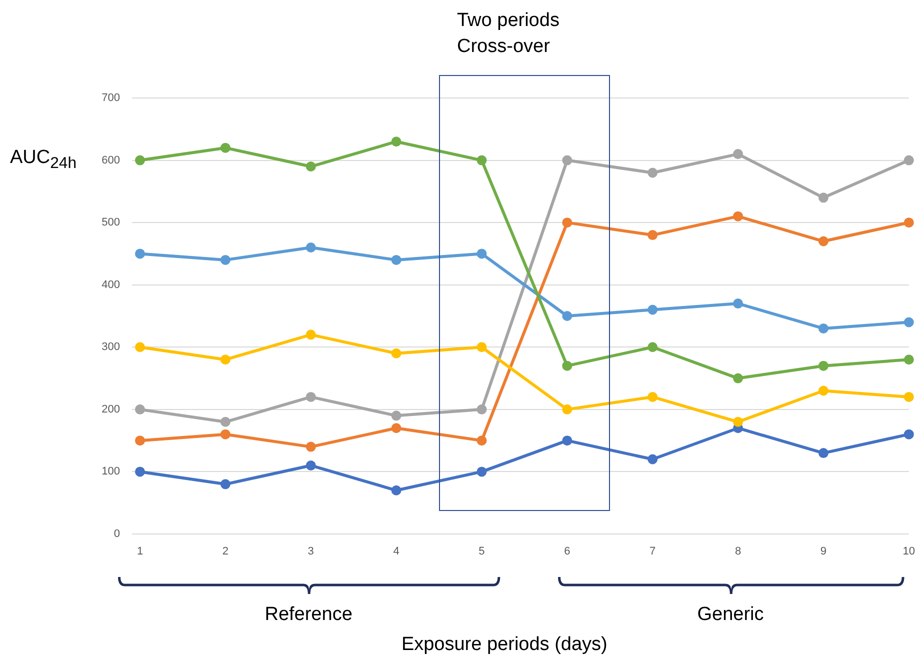  What do you see at coordinates (909, 552) in the screenshot?
I see `x-tick-label: 10` at bounding box center [909, 552].